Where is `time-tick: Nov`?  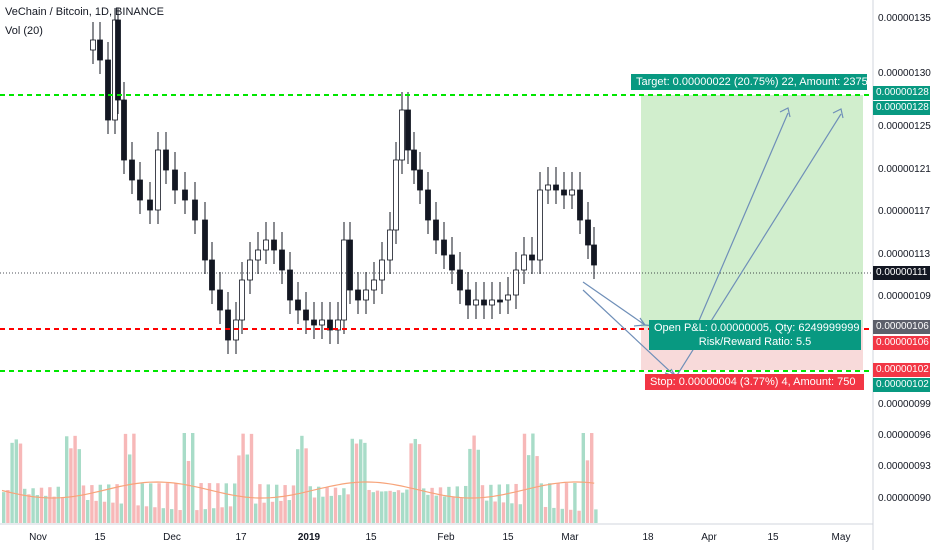 time-tick: Nov is located at coordinates (38, 537).